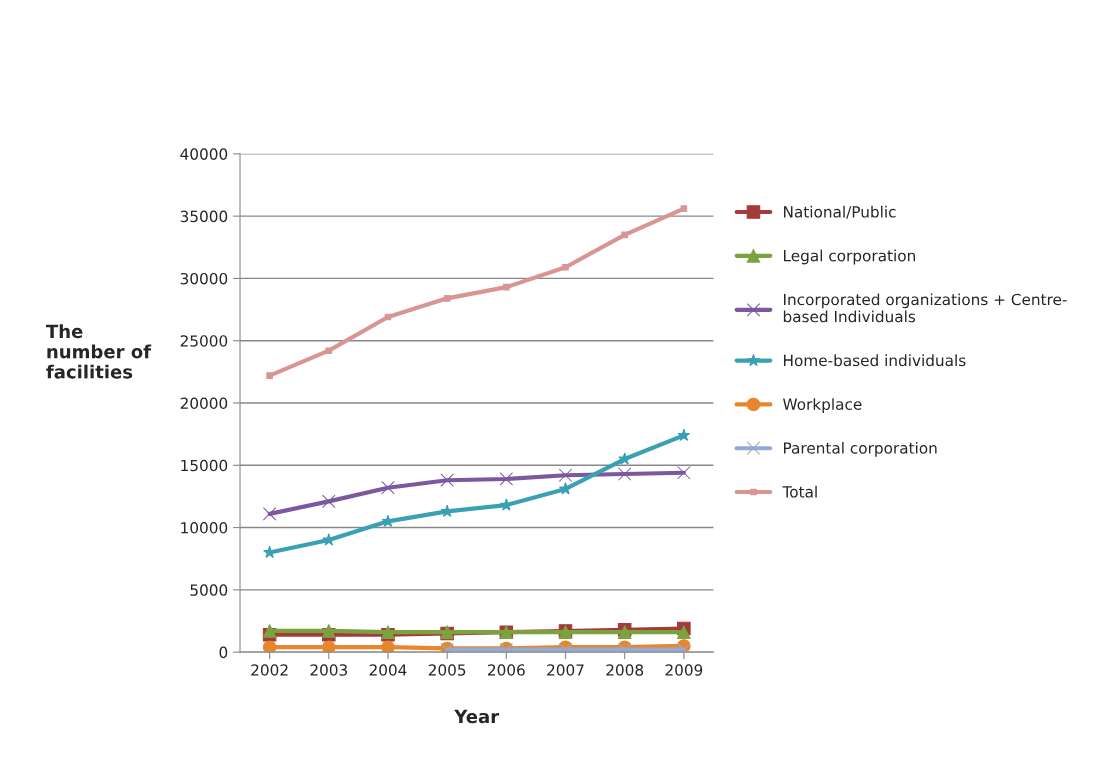 The height and width of the screenshot is (781, 1101). Describe the element at coordinates (328, 670) in the screenshot. I see `x-tick-label: 2003` at that location.